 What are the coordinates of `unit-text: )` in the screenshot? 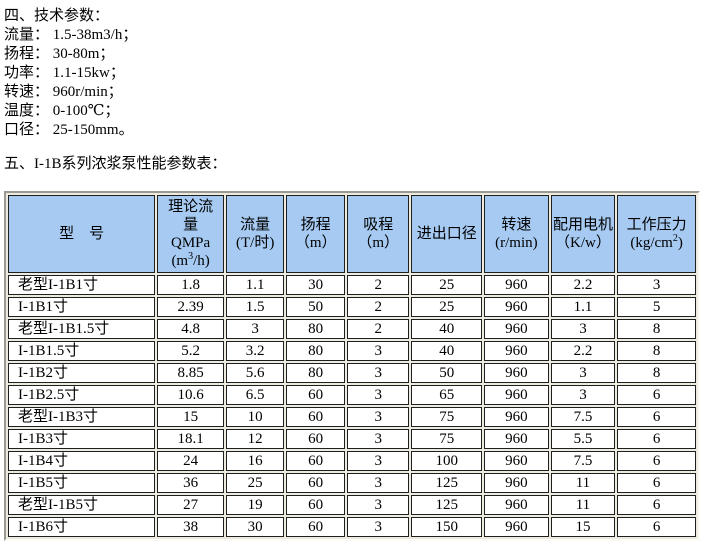 It's located at (680, 243).